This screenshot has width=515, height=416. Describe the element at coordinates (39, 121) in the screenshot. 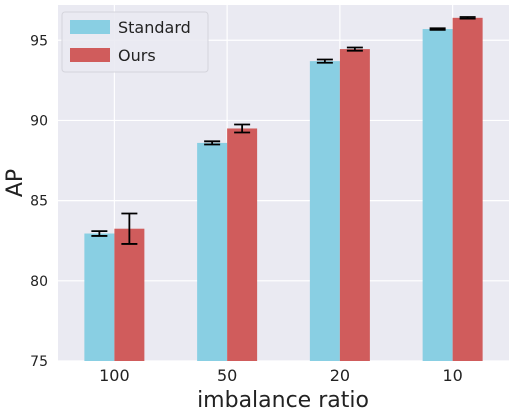

I see `y-tick-label: 90` at that location.